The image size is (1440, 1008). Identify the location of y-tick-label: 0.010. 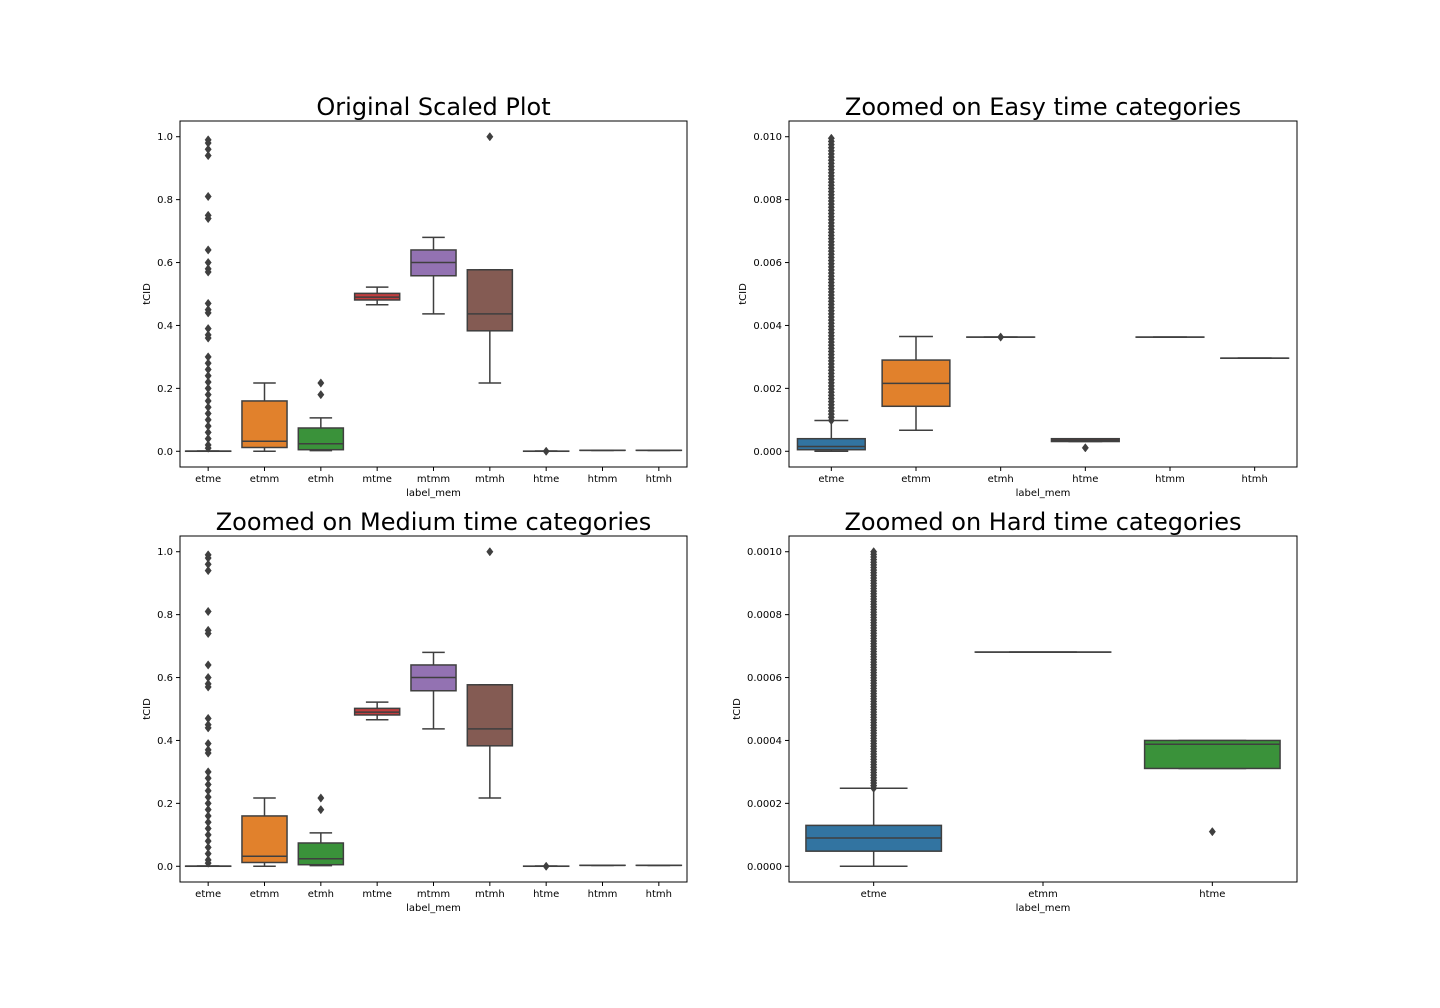
(767, 137).